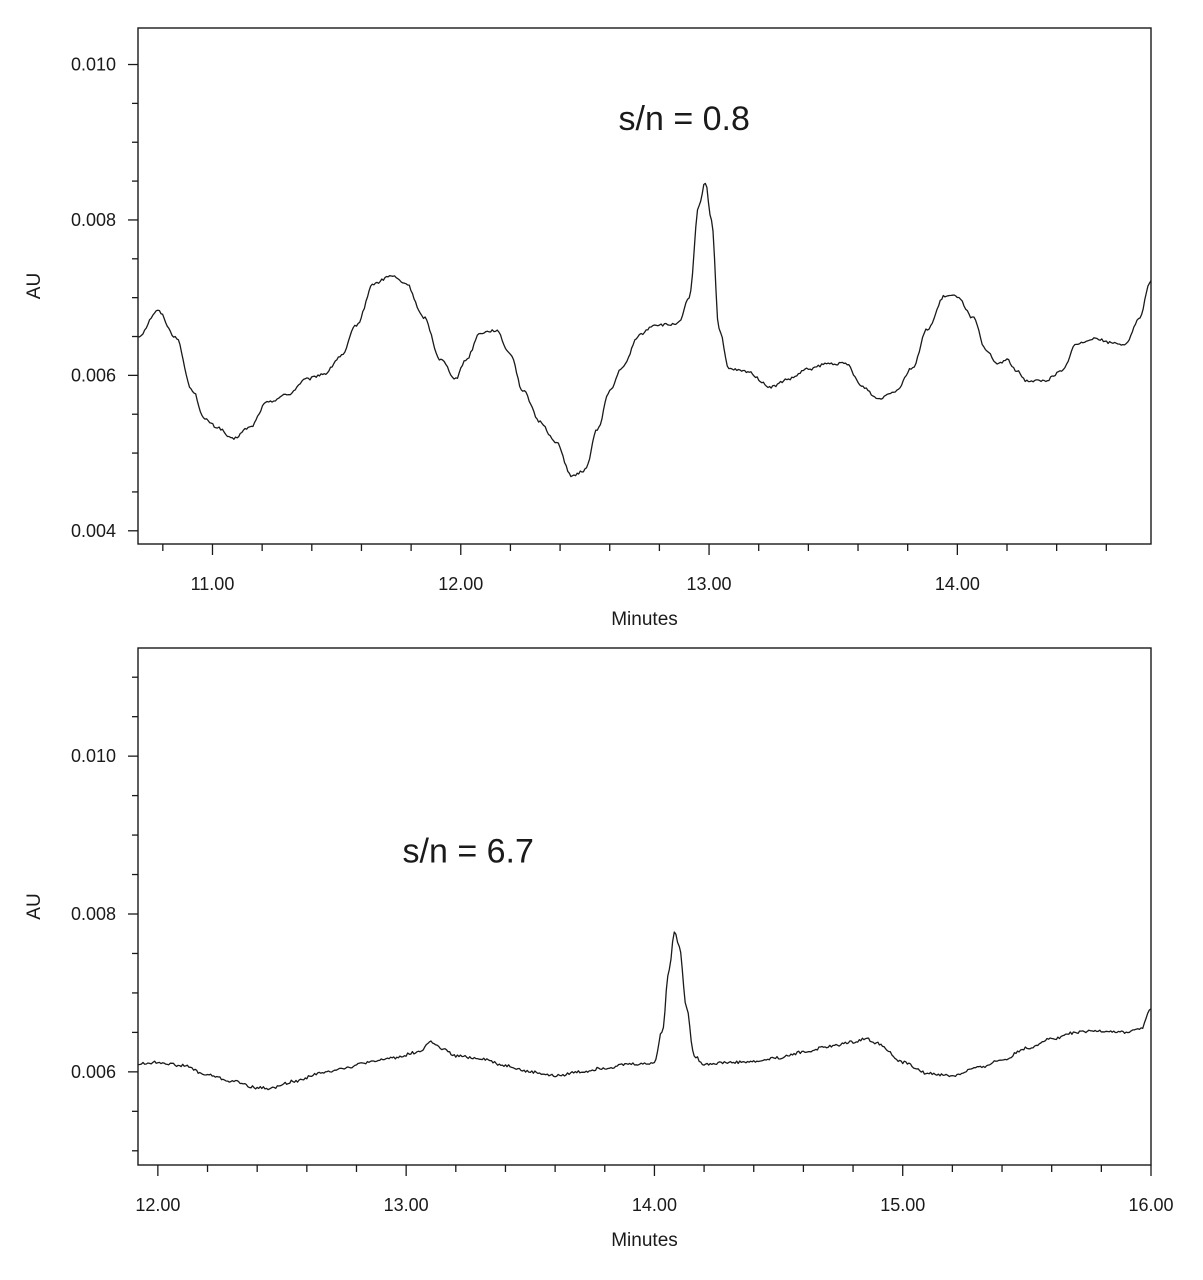 This screenshot has width=1203, height=1280. What do you see at coordinates (213, 584) in the screenshot?
I see `x-tick-label: 11.00` at bounding box center [213, 584].